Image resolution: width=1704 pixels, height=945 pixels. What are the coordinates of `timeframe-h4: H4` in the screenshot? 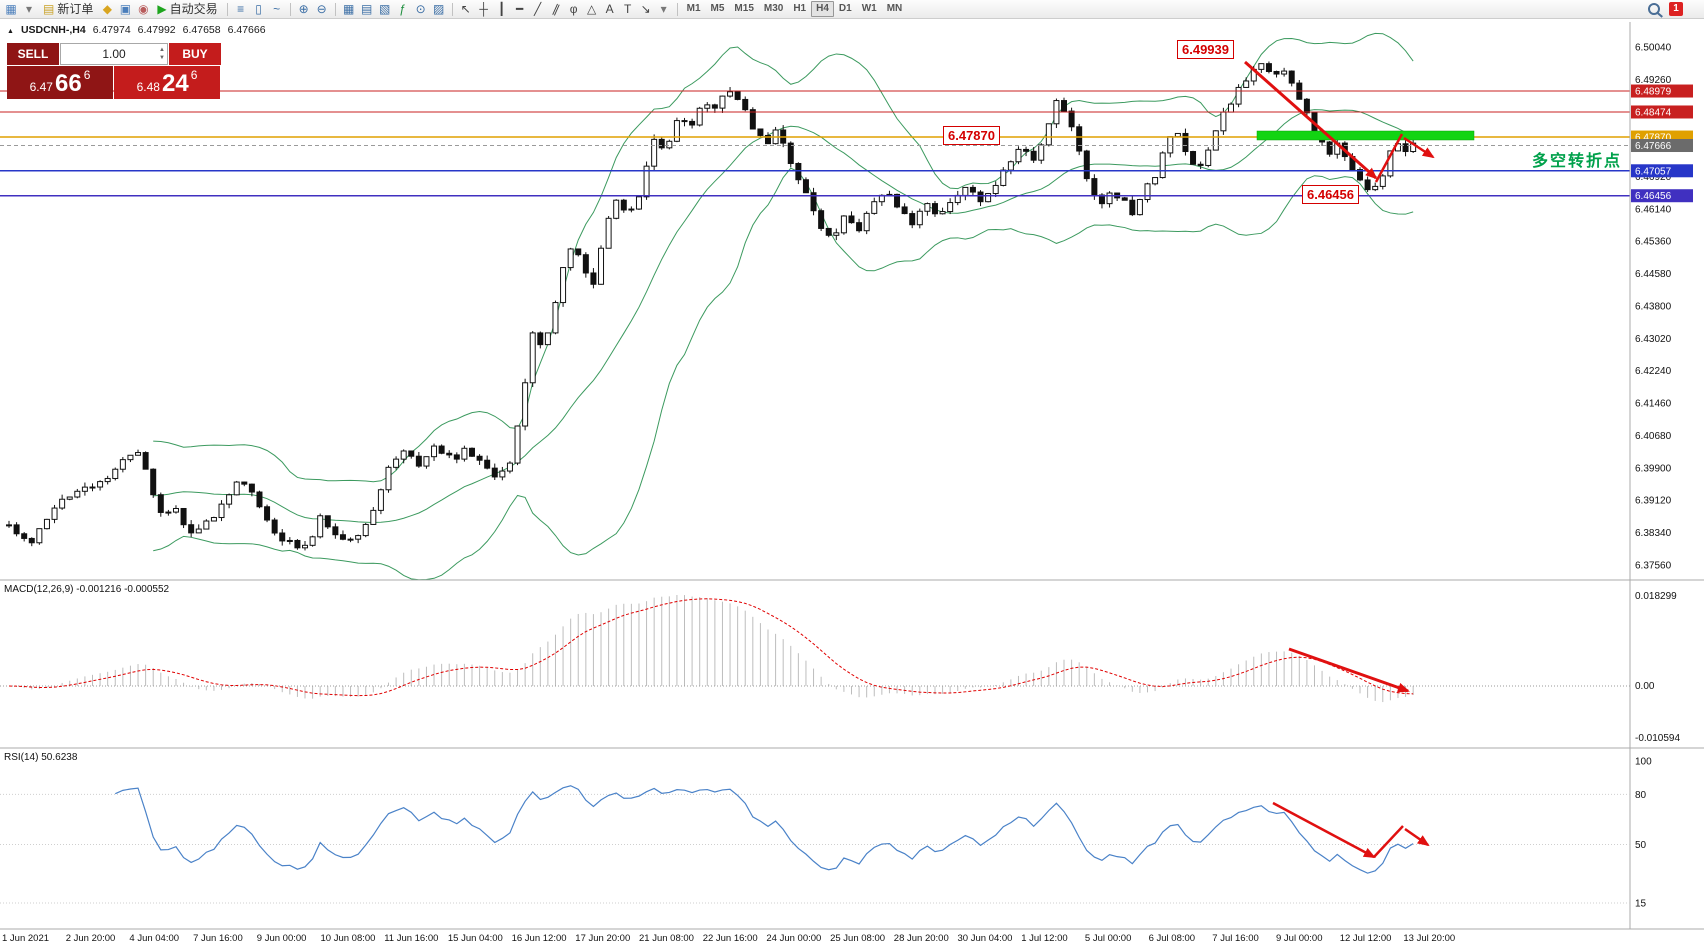 It's located at (822, 9).